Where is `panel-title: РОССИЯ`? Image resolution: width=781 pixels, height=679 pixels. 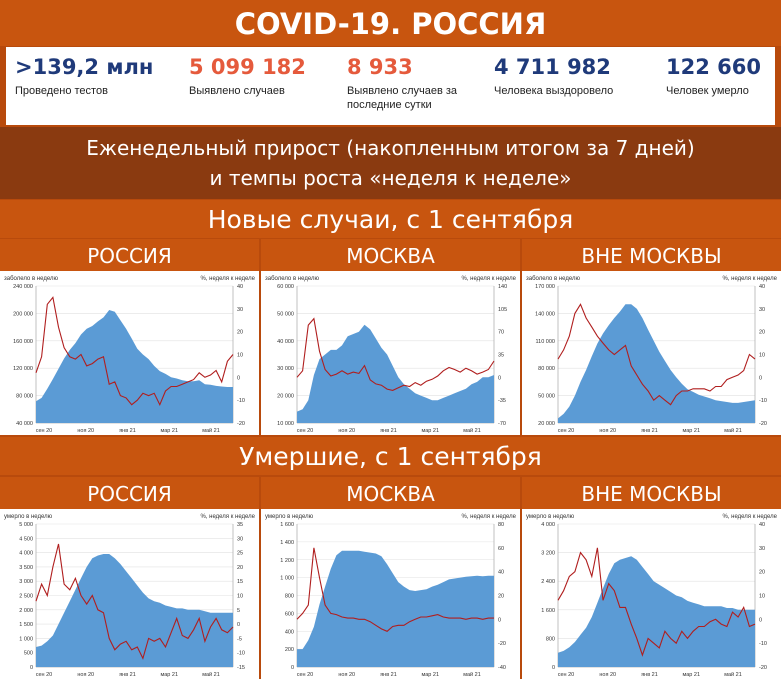 panel-title: РОССИЯ is located at coordinates (129, 493).